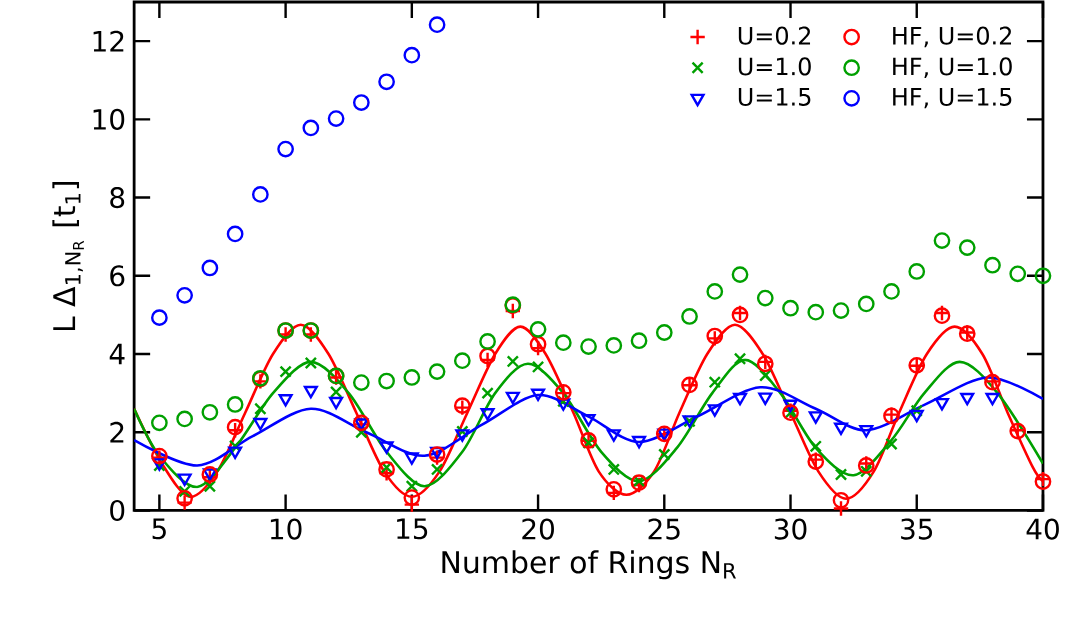 Image resolution: width=1071 pixels, height=635 pixels. What do you see at coordinates (108, 41) in the screenshot?
I see `y-tick-label: 12` at bounding box center [108, 41].